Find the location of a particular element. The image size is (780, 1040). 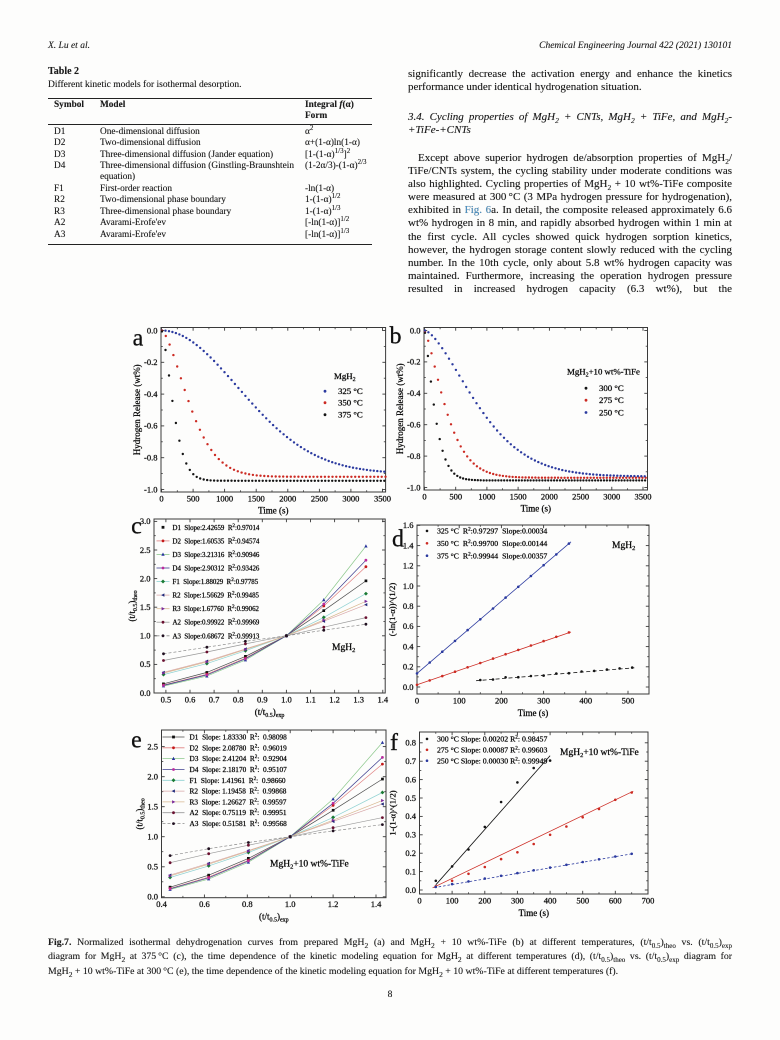

svg-text: R3 Slope:1.67760 R2:0.99062 is located at coordinates (216, 608).